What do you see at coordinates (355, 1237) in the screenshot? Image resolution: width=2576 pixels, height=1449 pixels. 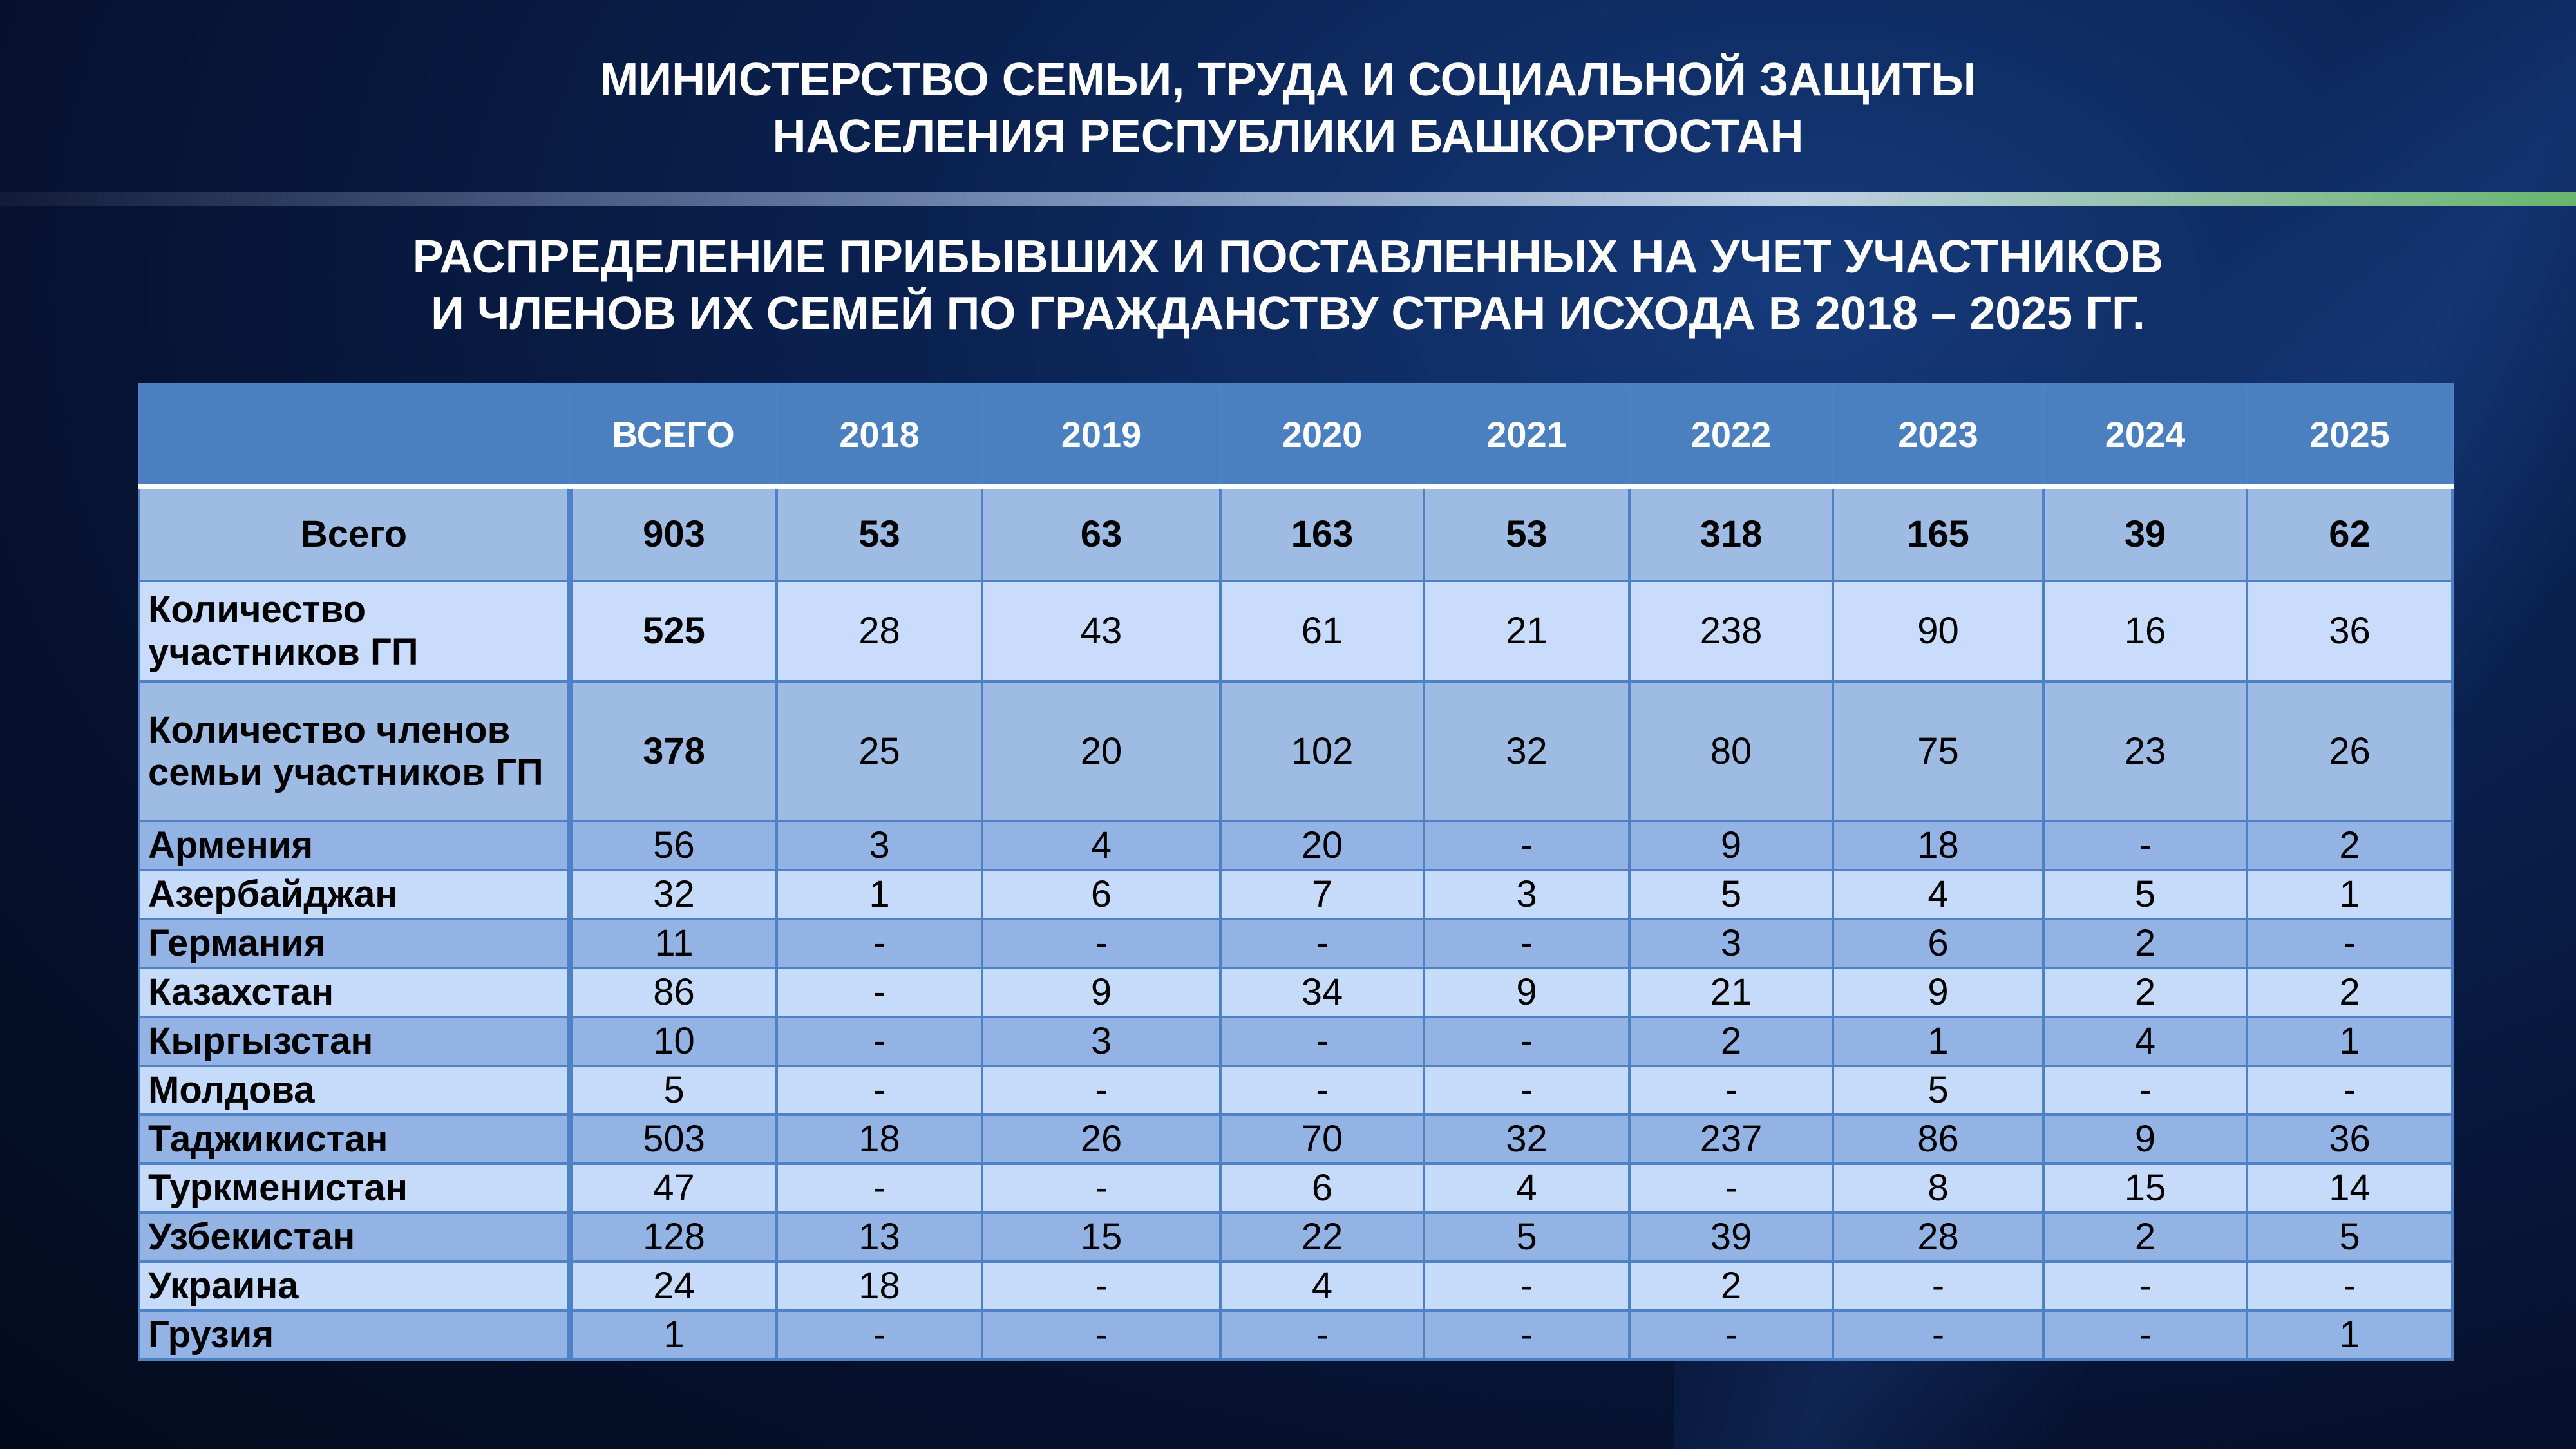 I see `row-label: Узбекистан` at bounding box center [355, 1237].